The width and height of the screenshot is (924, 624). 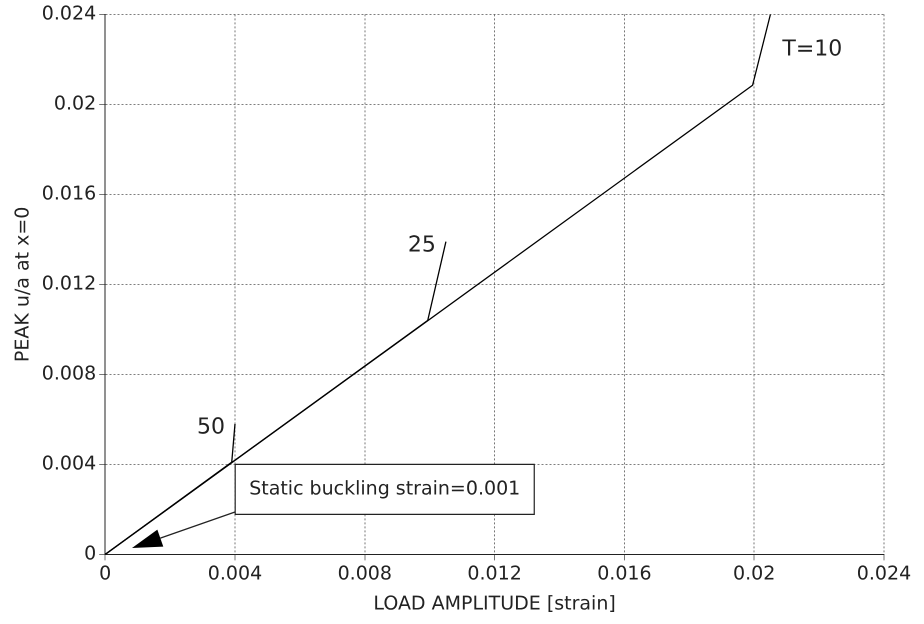 What do you see at coordinates (69, 193) in the screenshot?
I see `y-tick-label: 0.016` at bounding box center [69, 193].